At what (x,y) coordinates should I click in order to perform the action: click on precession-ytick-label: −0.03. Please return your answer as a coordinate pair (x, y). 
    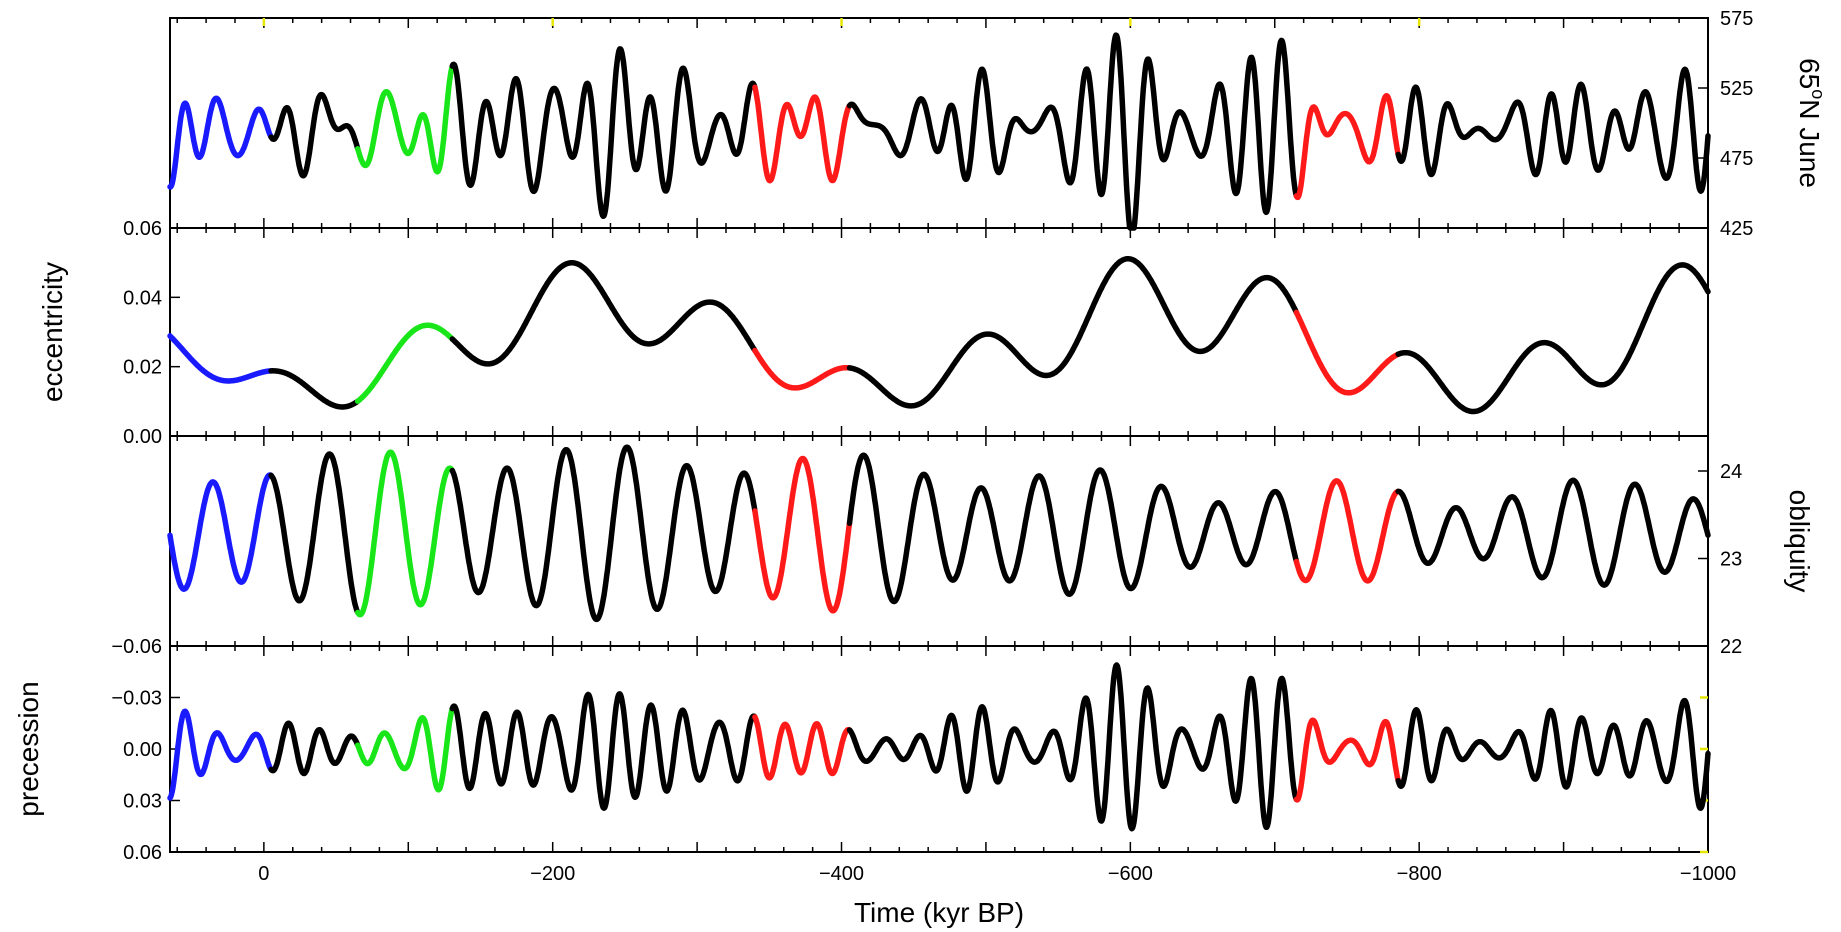
    Looking at the image, I should click on (136, 699).